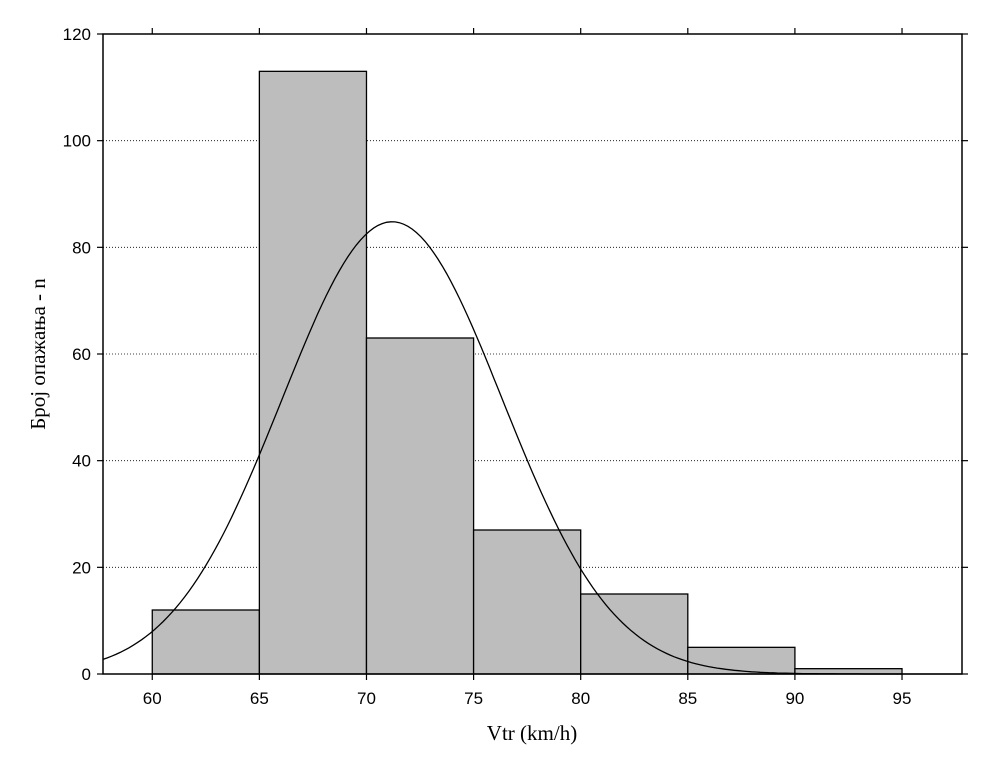 This screenshot has height=768, width=986. What do you see at coordinates (794, 698) in the screenshot?
I see `x-tick-label-6: 90` at bounding box center [794, 698].